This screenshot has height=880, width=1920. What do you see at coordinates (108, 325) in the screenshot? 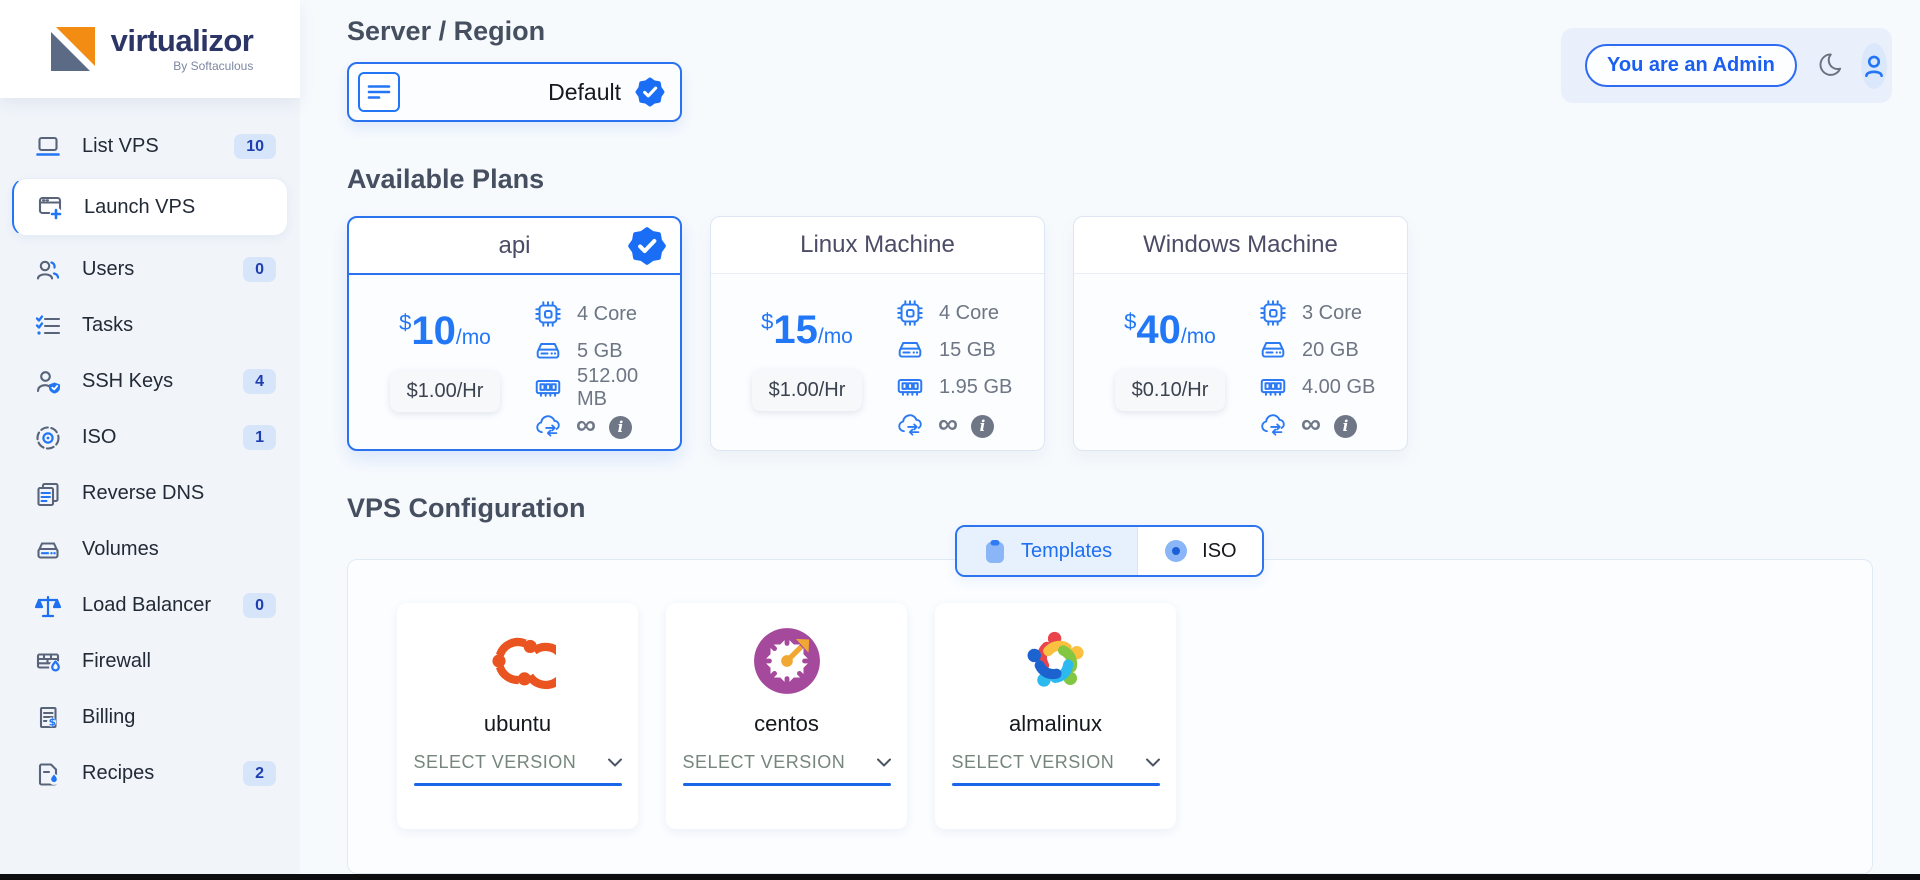
I see `sidebar-item-label: Tasks` at bounding box center [108, 325].